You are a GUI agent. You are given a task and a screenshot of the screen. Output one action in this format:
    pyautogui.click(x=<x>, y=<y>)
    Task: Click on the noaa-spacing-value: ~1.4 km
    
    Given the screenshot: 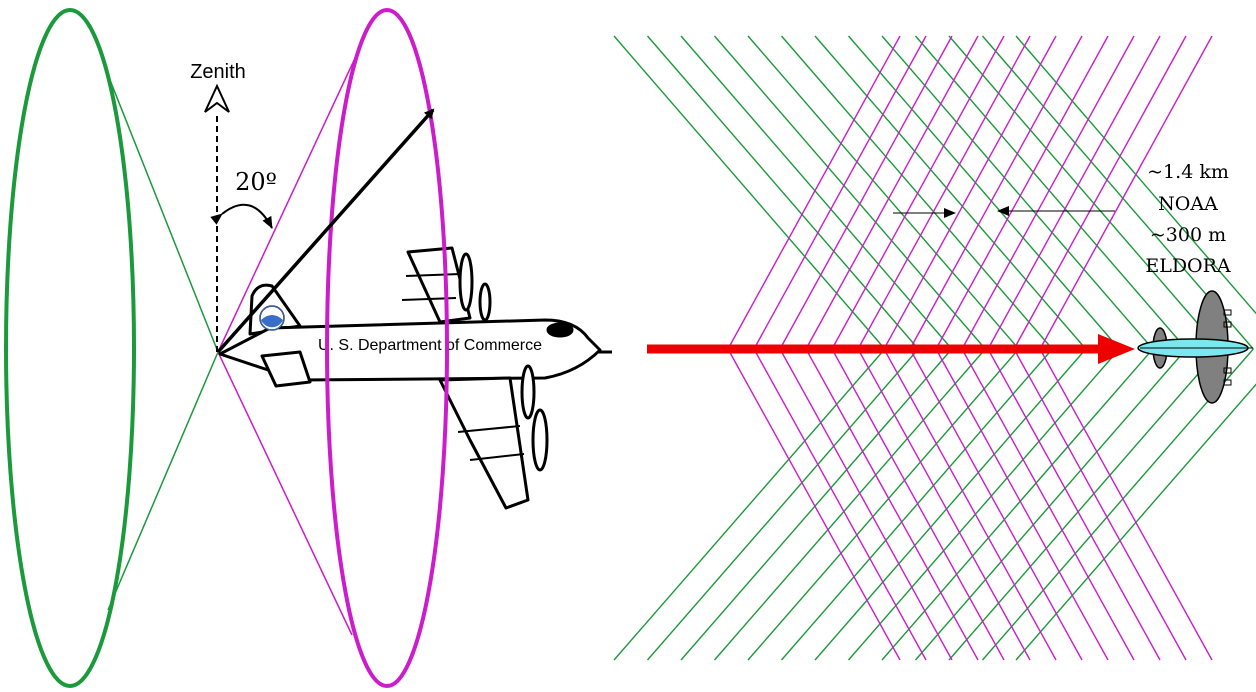 What is the action you would take?
    pyautogui.click(x=1188, y=172)
    